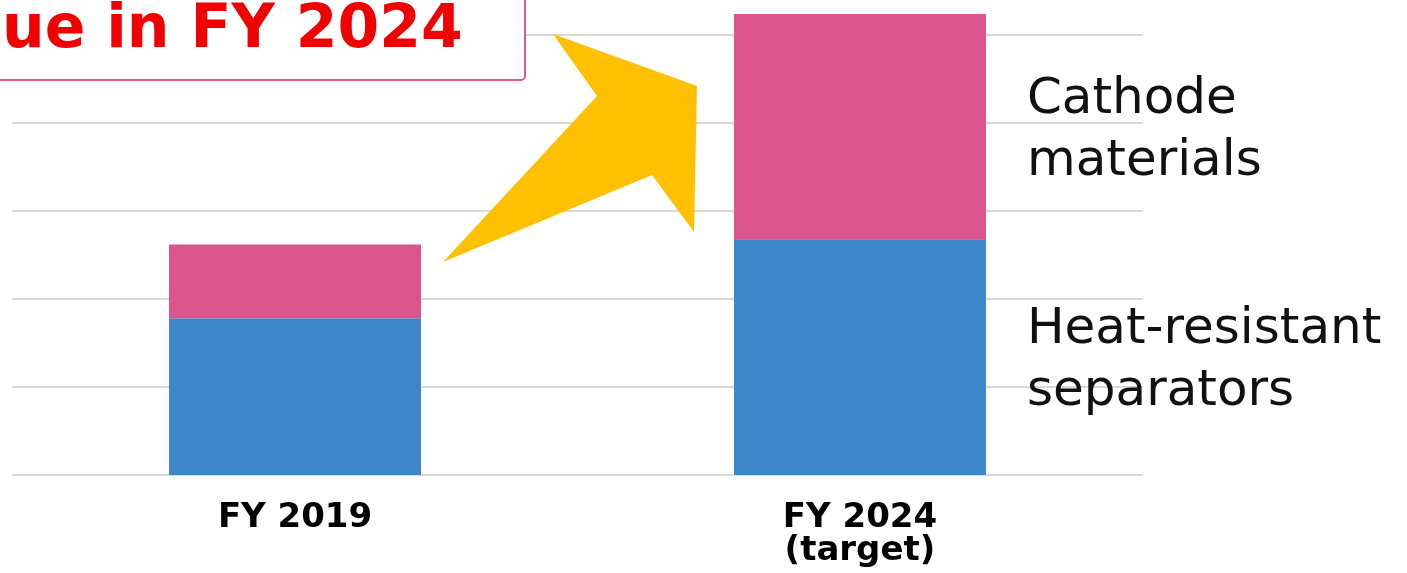 The height and width of the screenshot is (573, 1407). What do you see at coordinates (295, 515) in the screenshot?
I see `x-tick-label: FY 2019` at bounding box center [295, 515].